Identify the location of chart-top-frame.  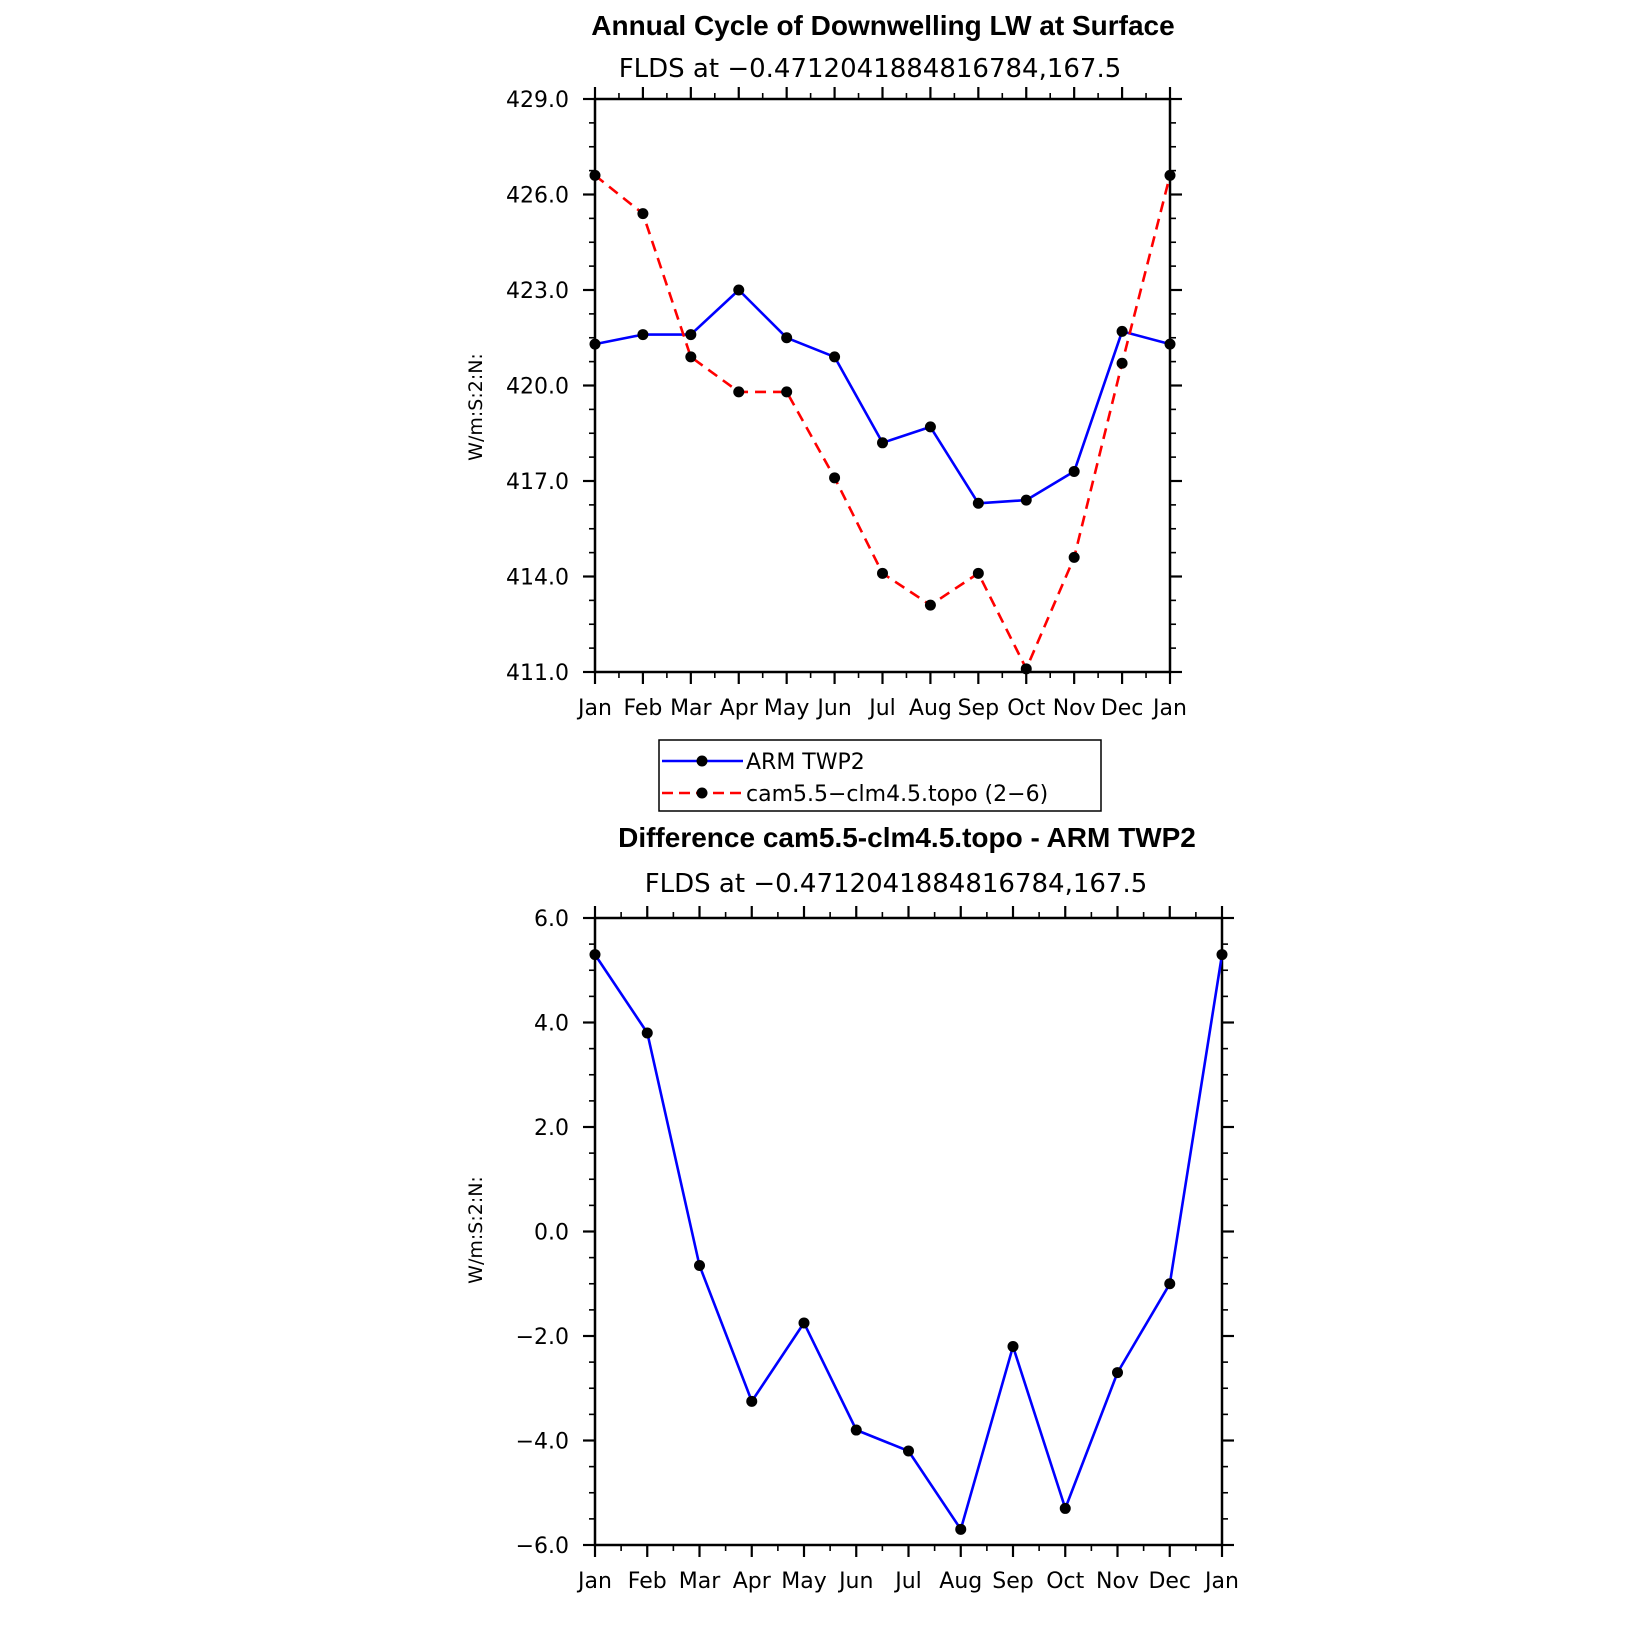
(882, 385).